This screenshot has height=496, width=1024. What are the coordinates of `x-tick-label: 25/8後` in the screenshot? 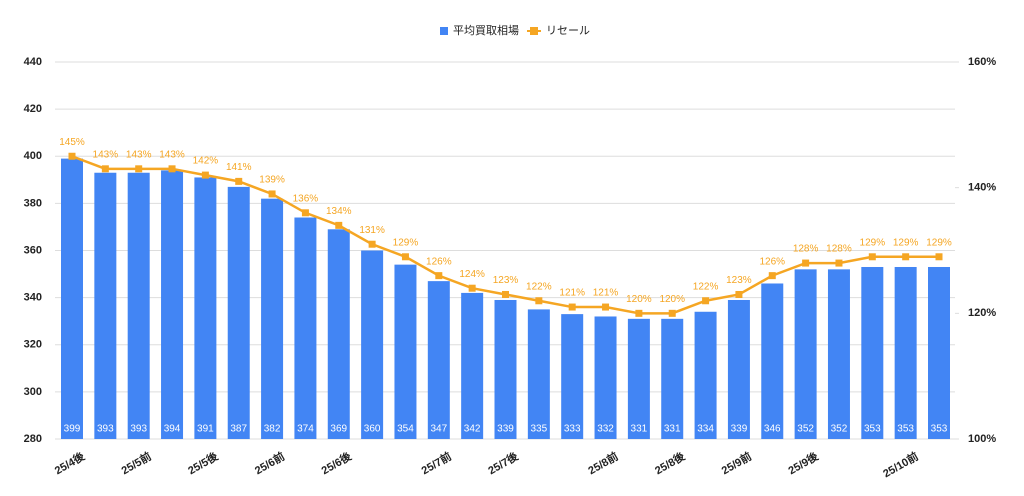 It's located at (670, 462).